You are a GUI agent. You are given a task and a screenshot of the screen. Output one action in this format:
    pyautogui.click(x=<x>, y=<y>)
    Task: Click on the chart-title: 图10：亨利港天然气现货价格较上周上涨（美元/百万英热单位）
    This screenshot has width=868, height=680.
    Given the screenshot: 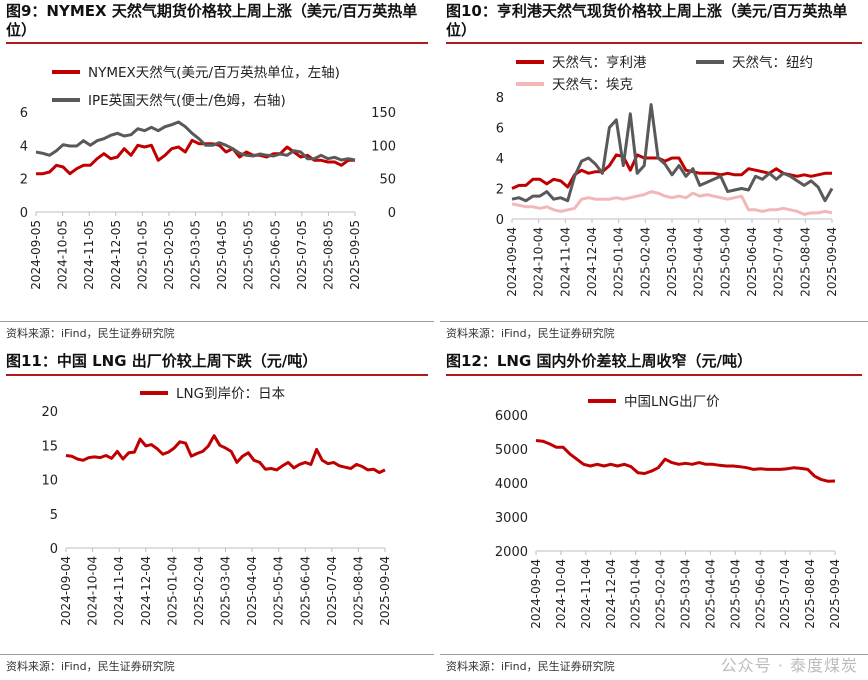 What is the action you would take?
    pyautogui.click(x=654, y=23)
    